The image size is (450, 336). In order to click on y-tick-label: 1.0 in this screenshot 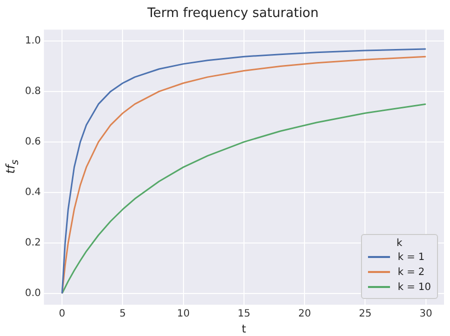, I will do `click(32, 41)`.